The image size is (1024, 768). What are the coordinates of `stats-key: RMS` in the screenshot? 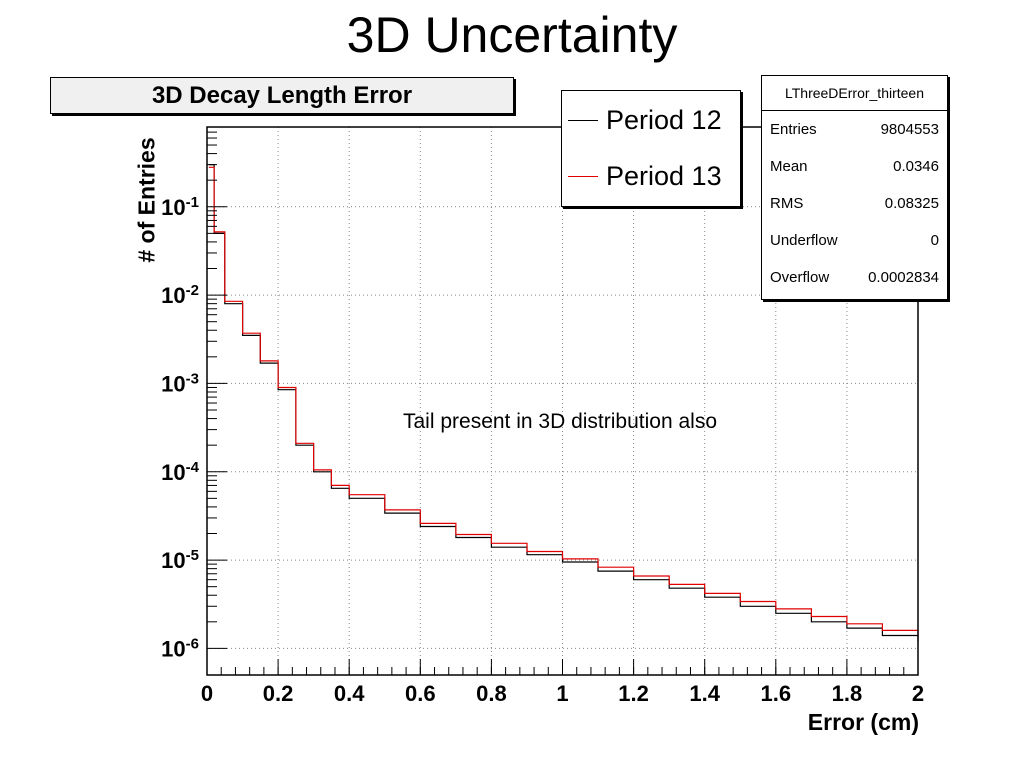 It's located at (787, 203).